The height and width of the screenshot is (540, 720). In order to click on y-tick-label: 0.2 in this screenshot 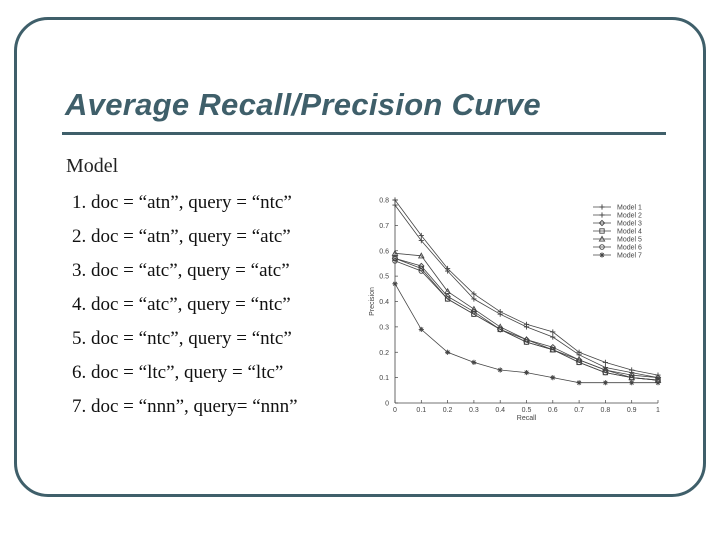, I will do `click(384, 353)`.